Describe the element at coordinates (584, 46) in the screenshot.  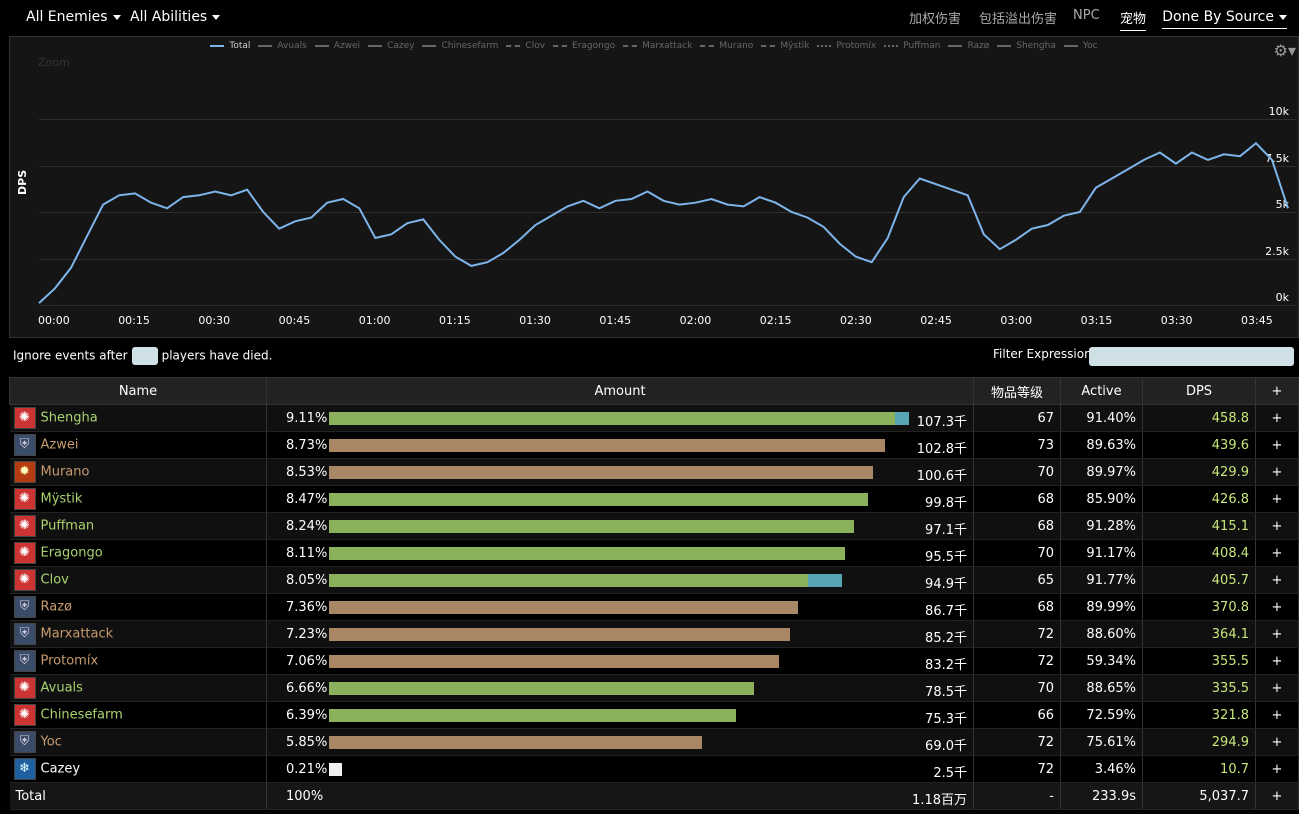
I see `legend-item: Eragongo` at that location.